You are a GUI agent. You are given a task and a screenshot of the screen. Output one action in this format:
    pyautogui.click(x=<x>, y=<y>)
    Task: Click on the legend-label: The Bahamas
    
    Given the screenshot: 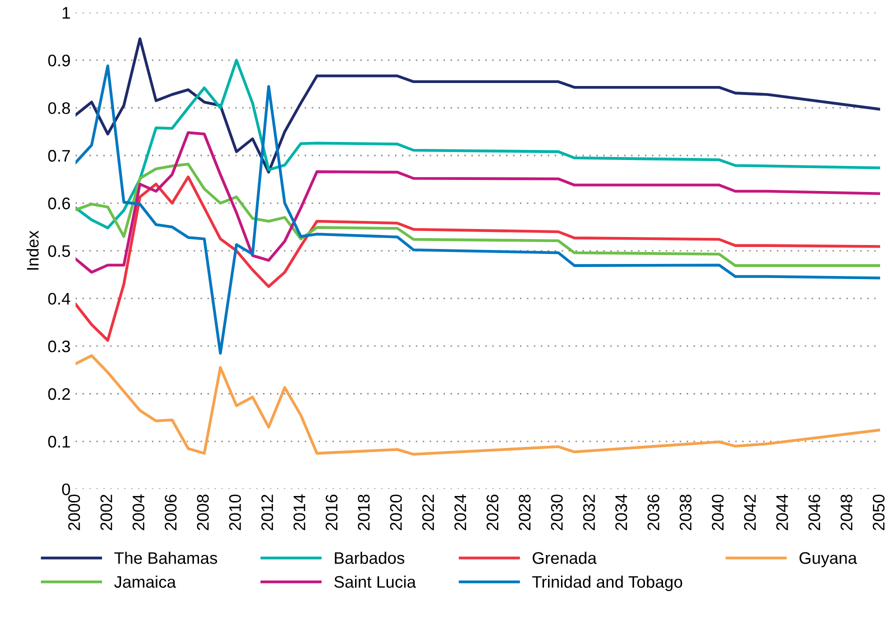 What is the action you would take?
    pyautogui.click(x=166, y=558)
    